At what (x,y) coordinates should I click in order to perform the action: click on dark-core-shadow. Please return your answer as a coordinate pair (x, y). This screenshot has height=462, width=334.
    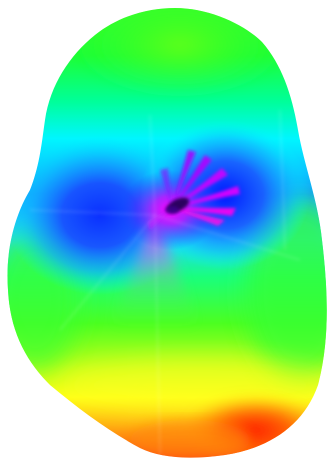
    Looking at the image, I should click on (172, 210).